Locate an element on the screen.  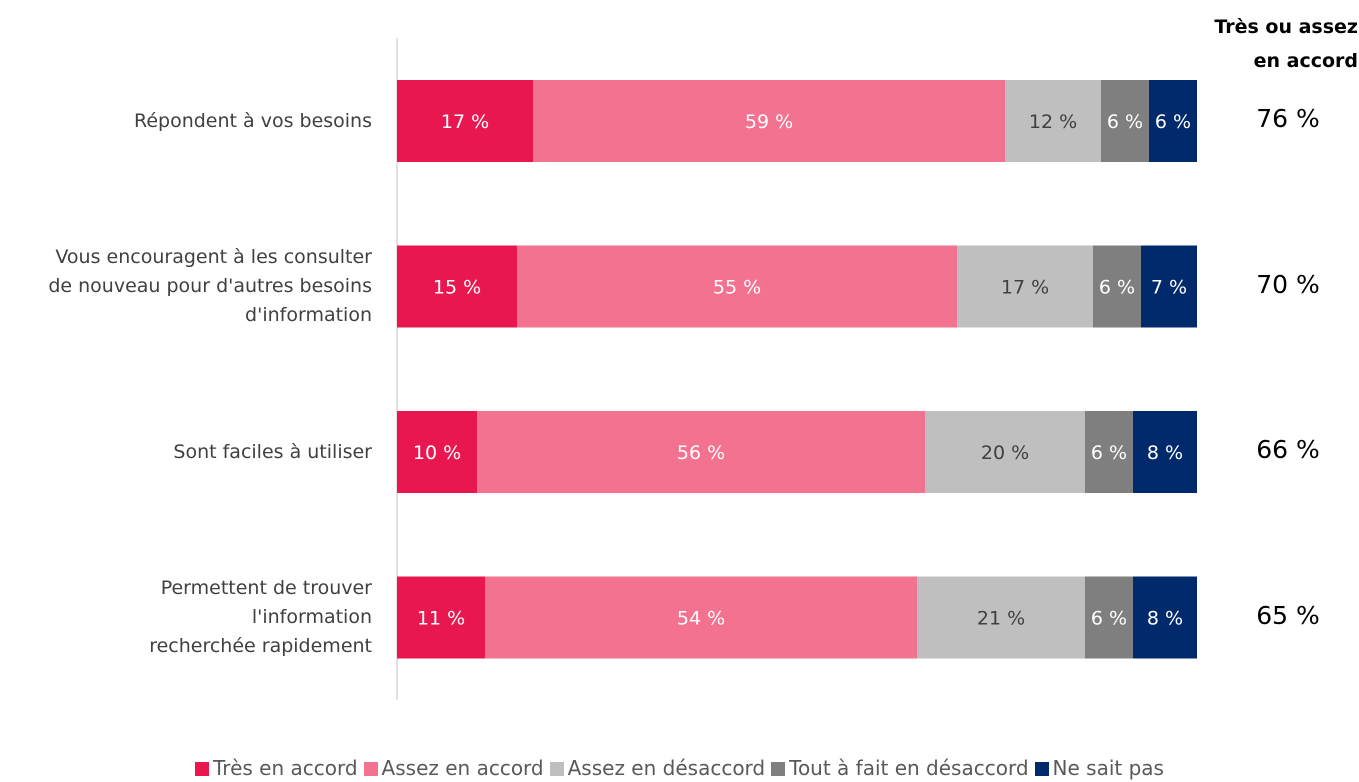
legend-label: Ne sait pas is located at coordinates (1108, 768).